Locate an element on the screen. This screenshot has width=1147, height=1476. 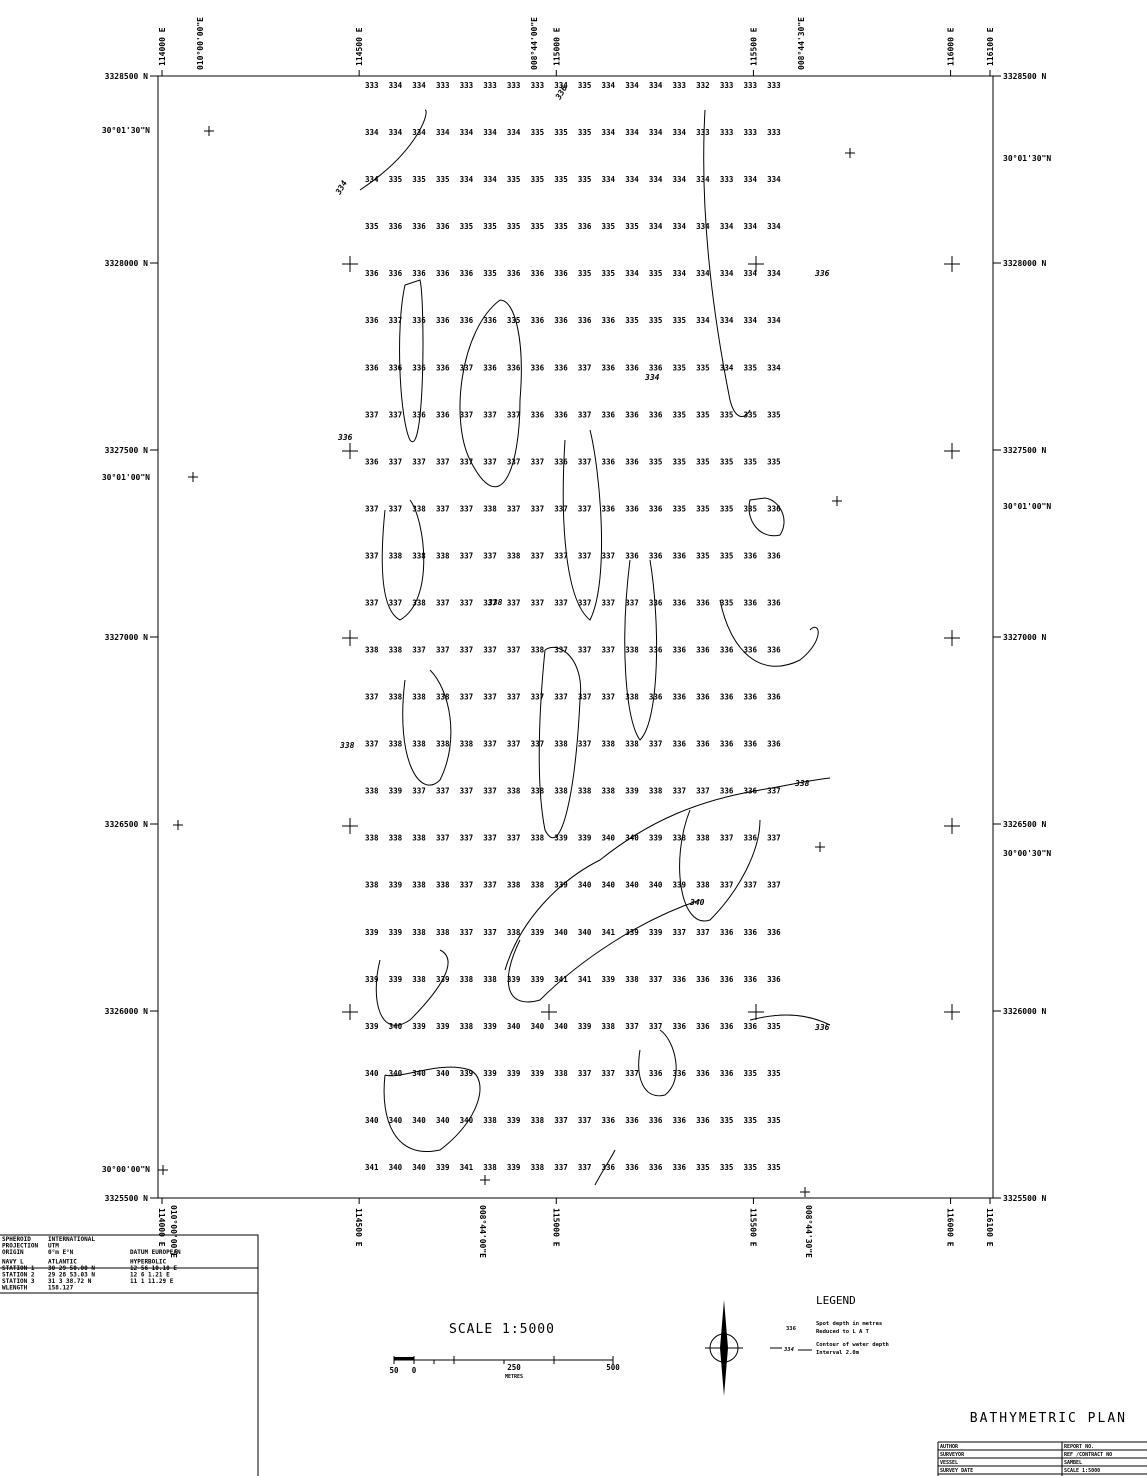
longitude-label: 008°44'00"E is located at coordinates (482, 1231).